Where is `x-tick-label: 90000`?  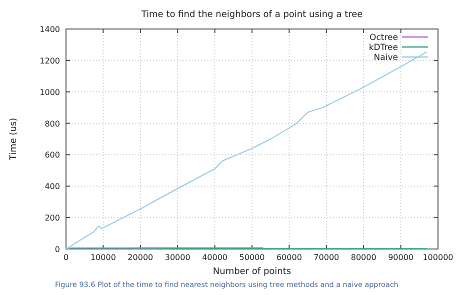
x-tick-label: 90000 is located at coordinates (401, 257).